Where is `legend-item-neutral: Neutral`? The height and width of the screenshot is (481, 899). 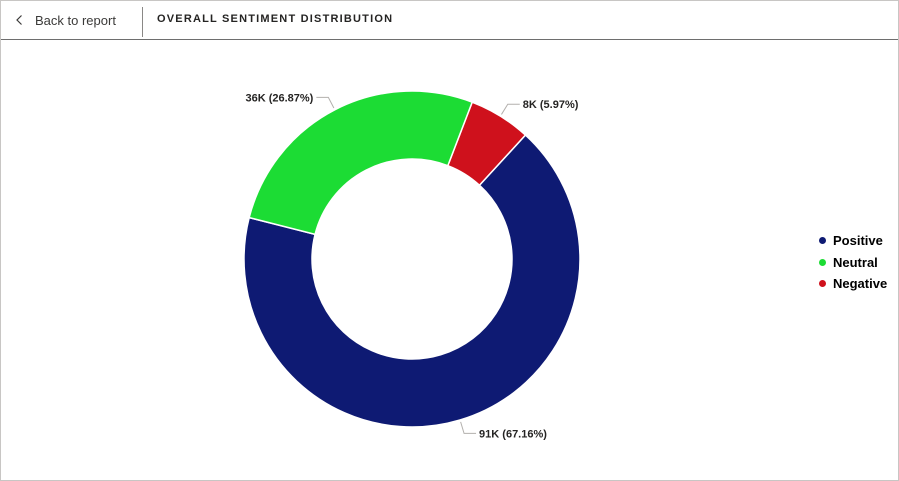 legend-item-neutral: Neutral is located at coordinates (853, 263).